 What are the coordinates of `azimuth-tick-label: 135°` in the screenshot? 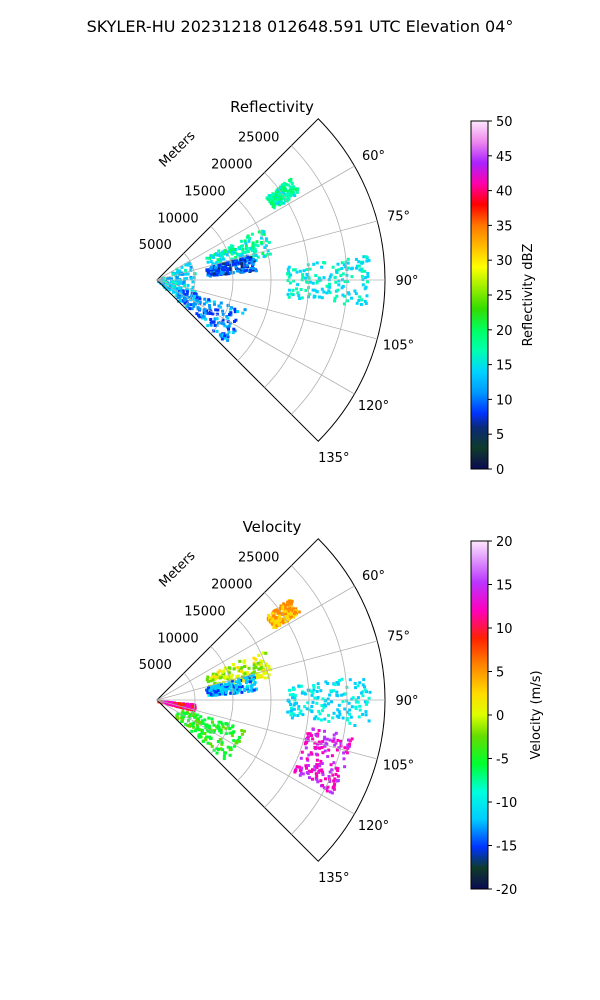 It's located at (333, 458).